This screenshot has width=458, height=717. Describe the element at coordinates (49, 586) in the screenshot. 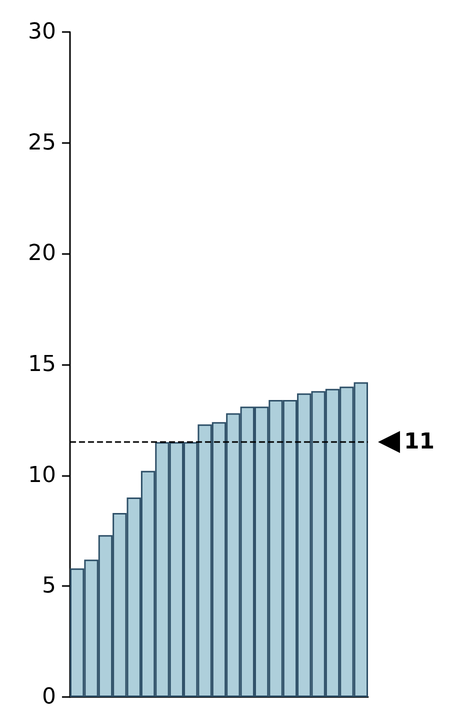

I see `y-tick-label: 5` at that location.